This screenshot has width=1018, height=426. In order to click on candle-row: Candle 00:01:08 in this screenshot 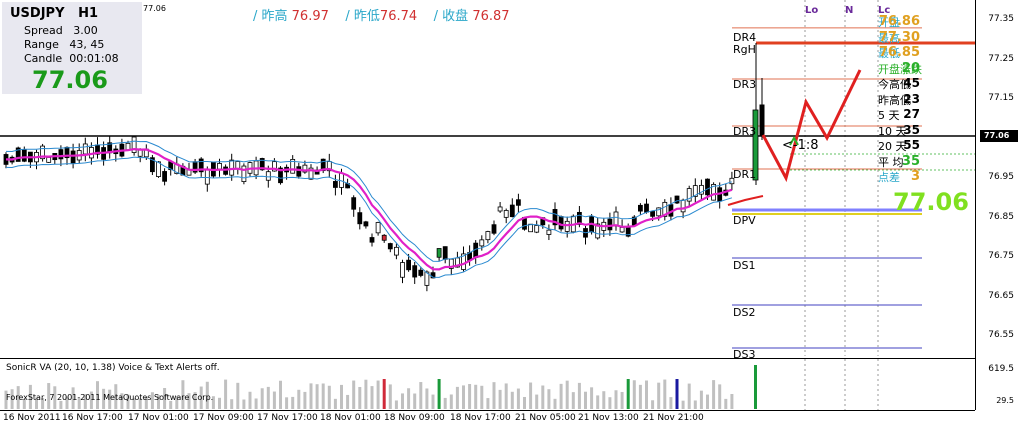, I will do `click(71, 58)`.